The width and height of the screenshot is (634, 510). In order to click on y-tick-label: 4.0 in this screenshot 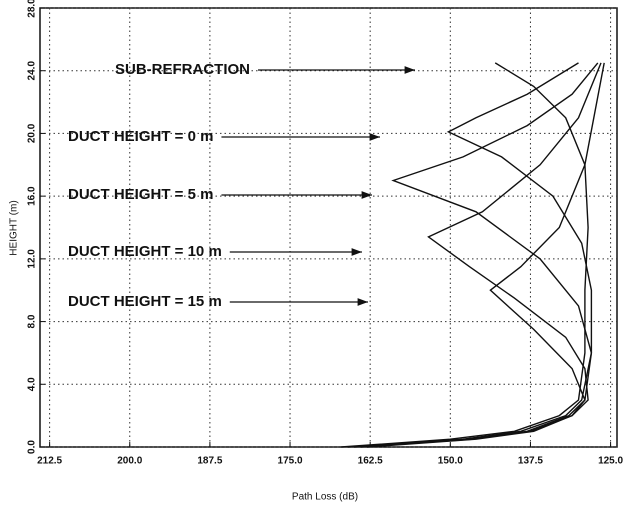, I will do `click(32, 384)`.